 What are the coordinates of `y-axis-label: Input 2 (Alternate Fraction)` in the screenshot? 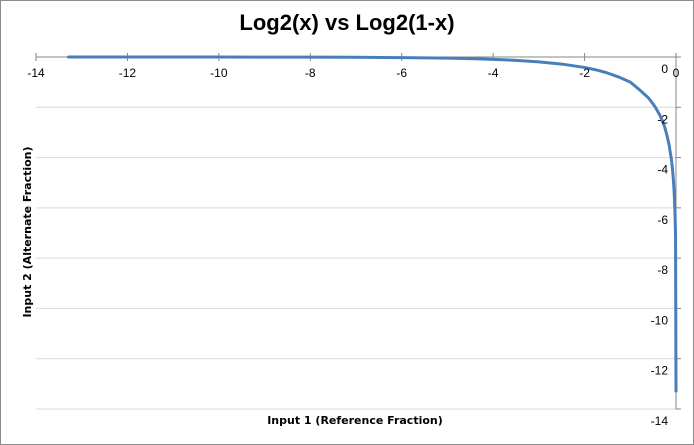 It's located at (27, 231).